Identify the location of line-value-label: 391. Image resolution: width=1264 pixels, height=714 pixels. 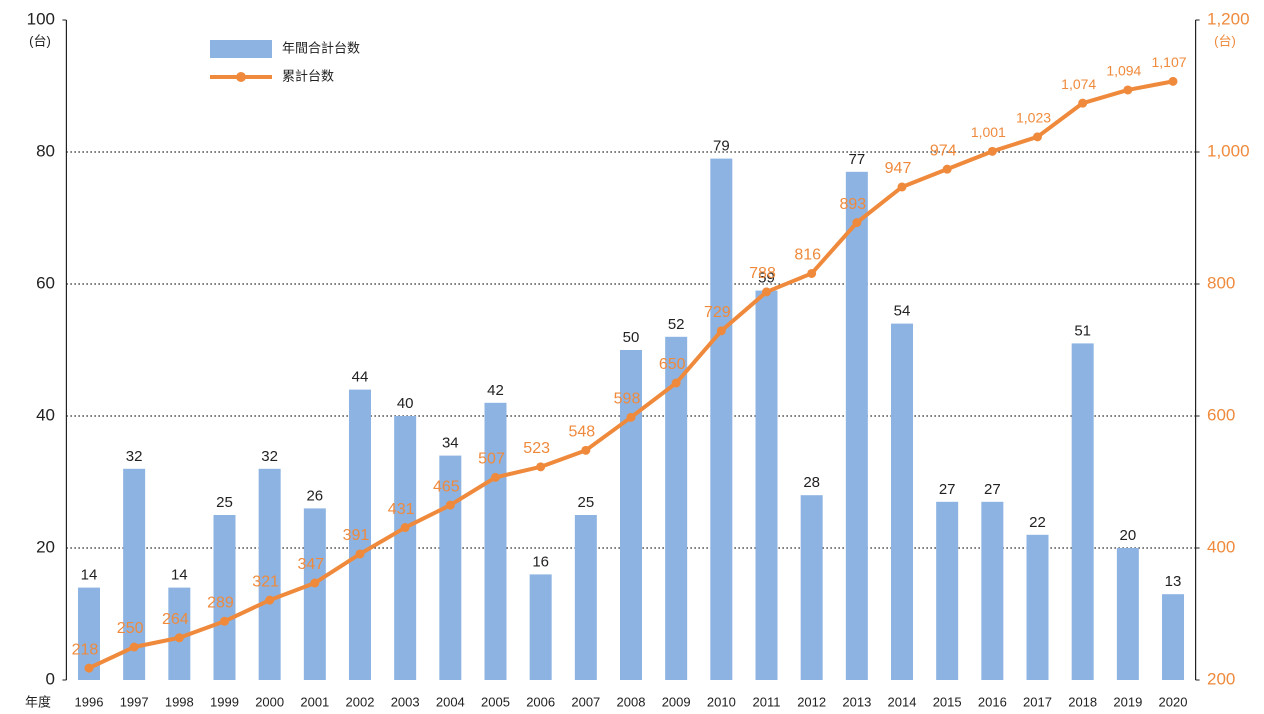
(356, 535).